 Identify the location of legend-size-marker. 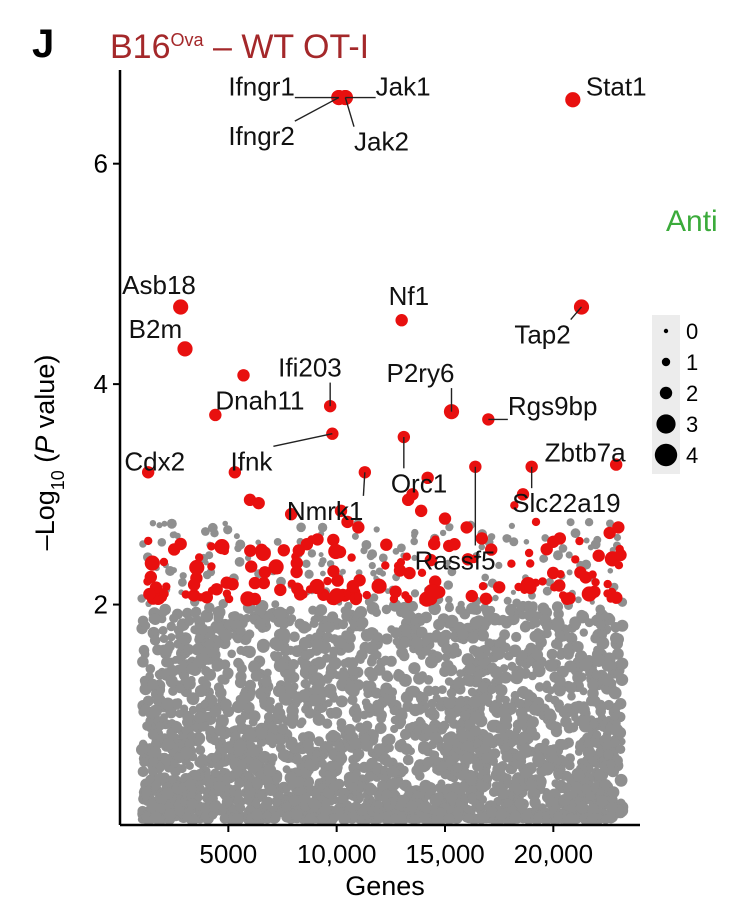
(666, 331).